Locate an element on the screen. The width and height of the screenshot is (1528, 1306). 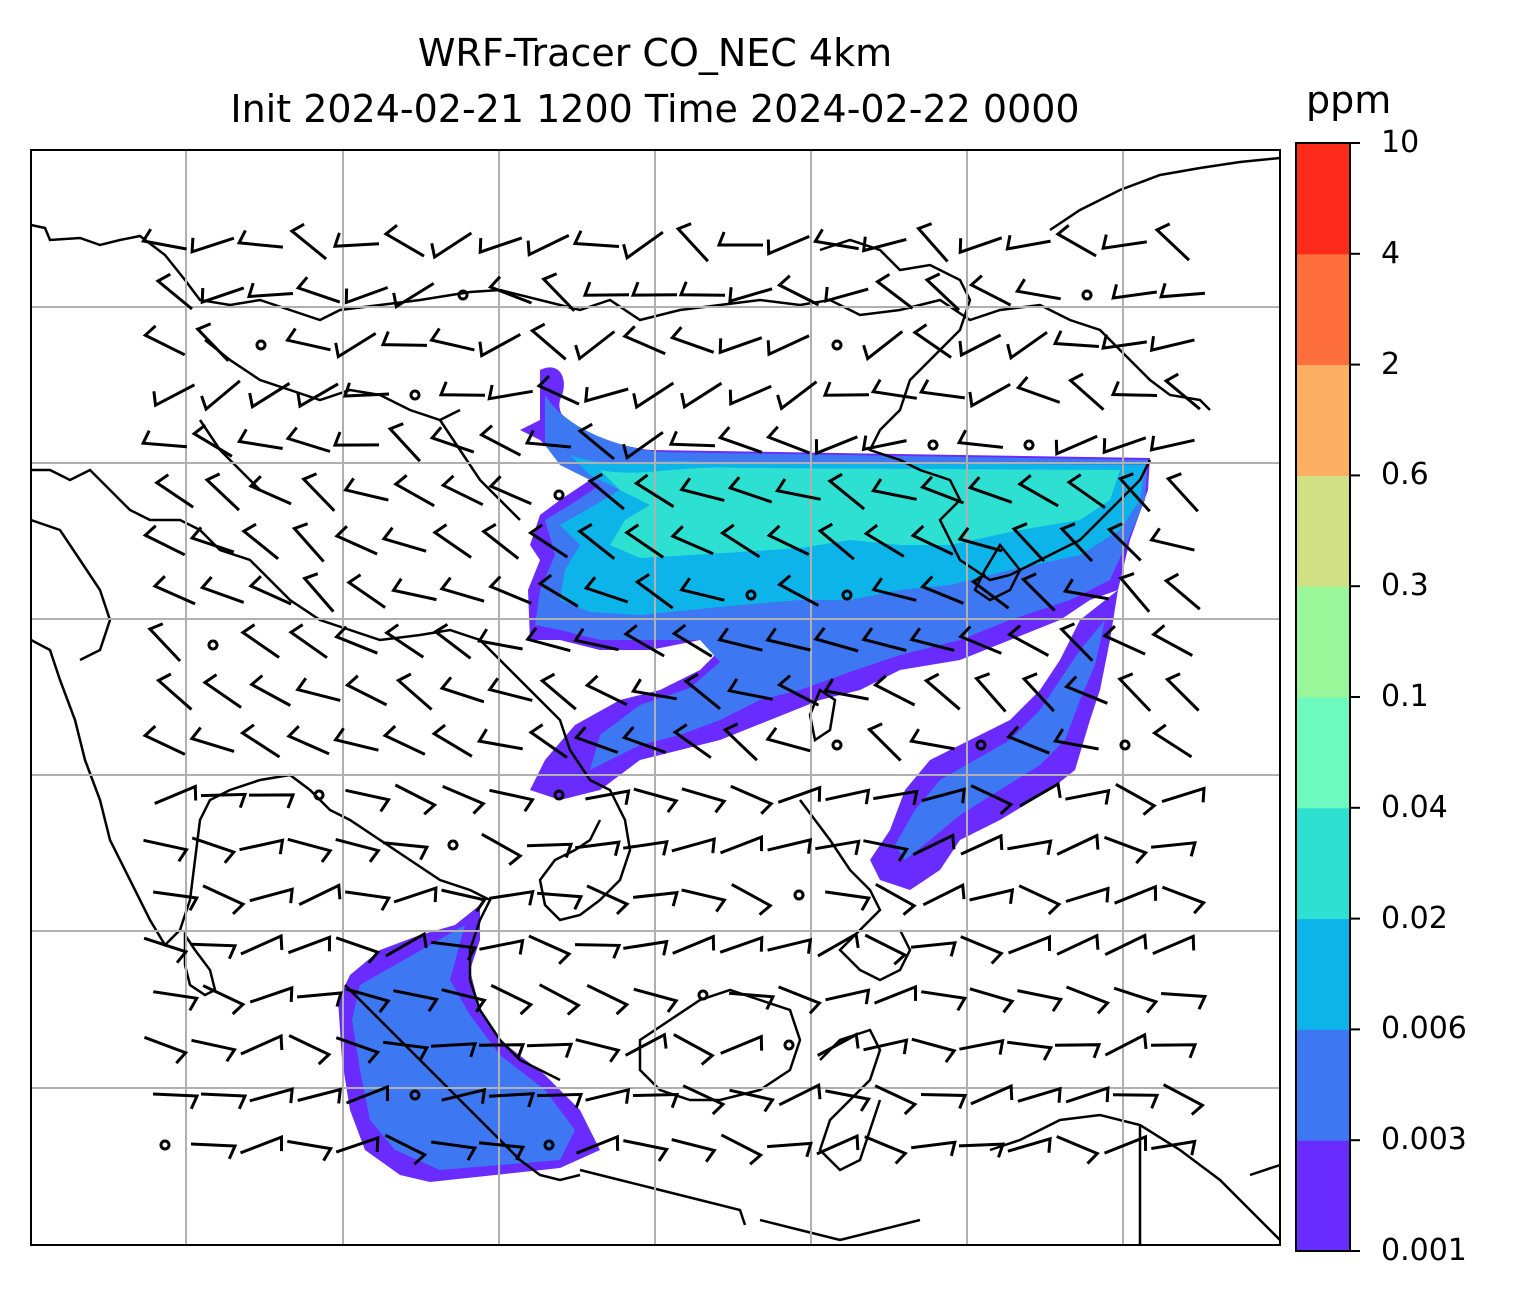
colorbar-segment is located at coordinates (1323, 1196).